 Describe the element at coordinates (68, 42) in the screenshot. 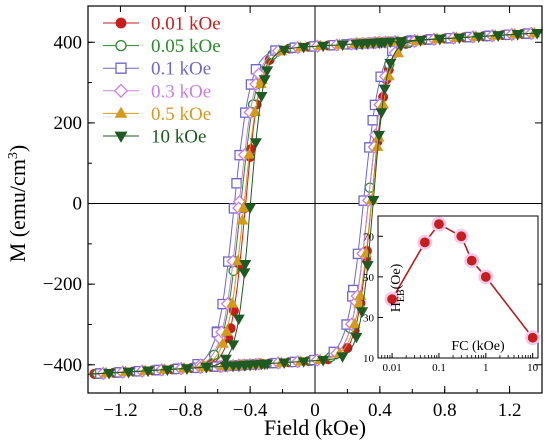

I see `y-tick-label: 400` at that location.